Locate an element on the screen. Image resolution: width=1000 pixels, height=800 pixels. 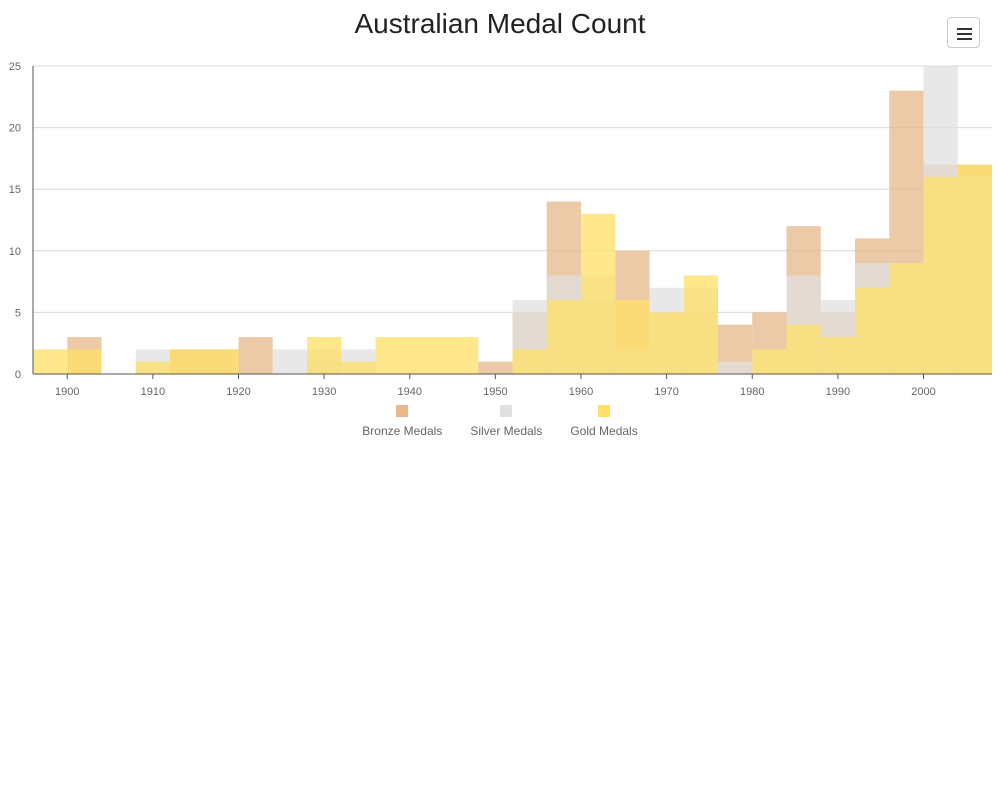
x-tick-label: 1980 is located at coordinates (752, 392).